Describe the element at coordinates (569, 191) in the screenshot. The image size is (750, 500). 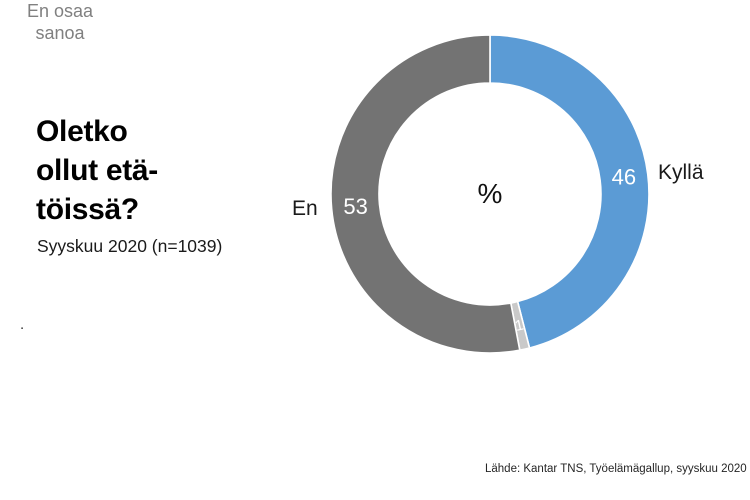
I see `donut-segment-kyll` at that location.